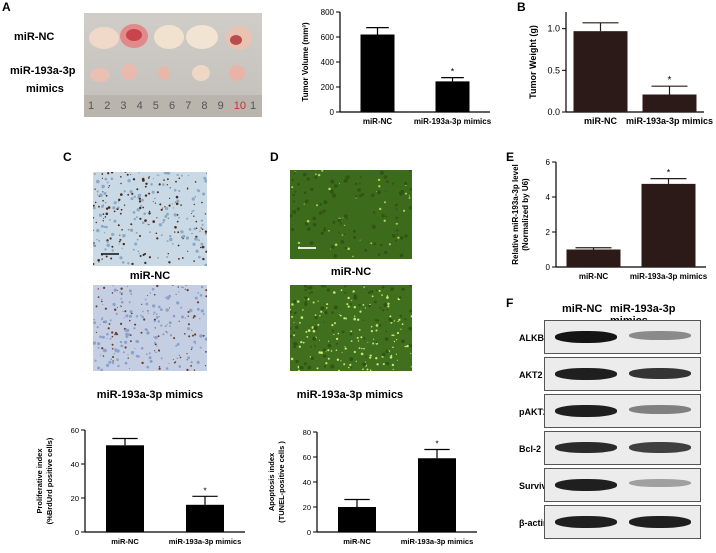  What do you see at coordinates (357, 519) in the screenshot?
I see `apoptosis-index-bar` at bounding box center [357, 519].